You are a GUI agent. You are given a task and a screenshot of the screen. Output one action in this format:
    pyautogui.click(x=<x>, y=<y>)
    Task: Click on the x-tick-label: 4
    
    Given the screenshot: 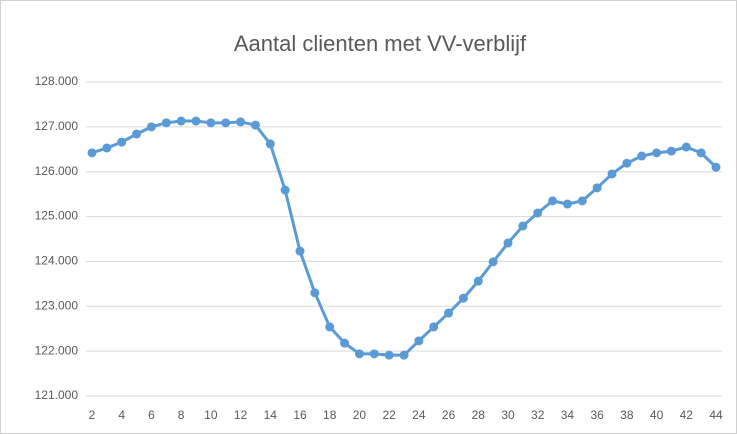 What is the action you would take?
    pyautogui.click(x=121, y=415)
    